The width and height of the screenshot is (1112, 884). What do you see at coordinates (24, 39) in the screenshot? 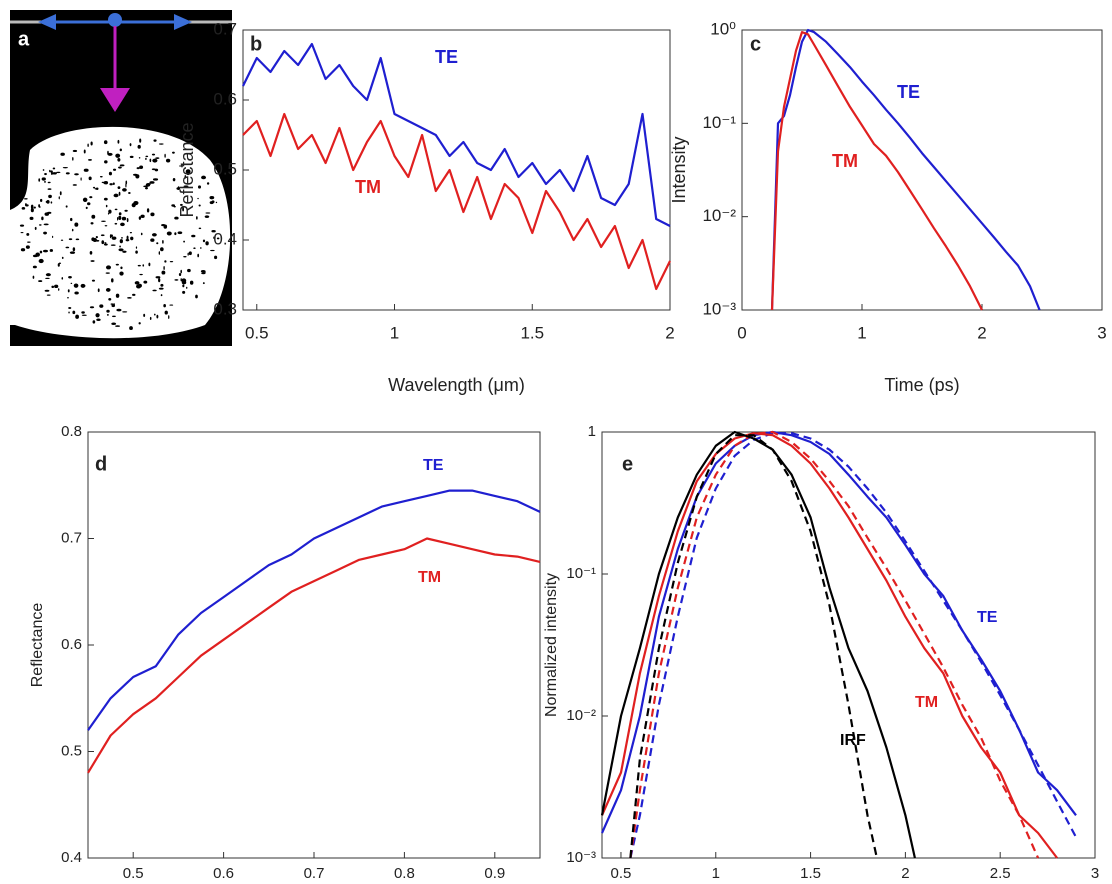
I see `panel-label: a` at bounding box center [24, 39].